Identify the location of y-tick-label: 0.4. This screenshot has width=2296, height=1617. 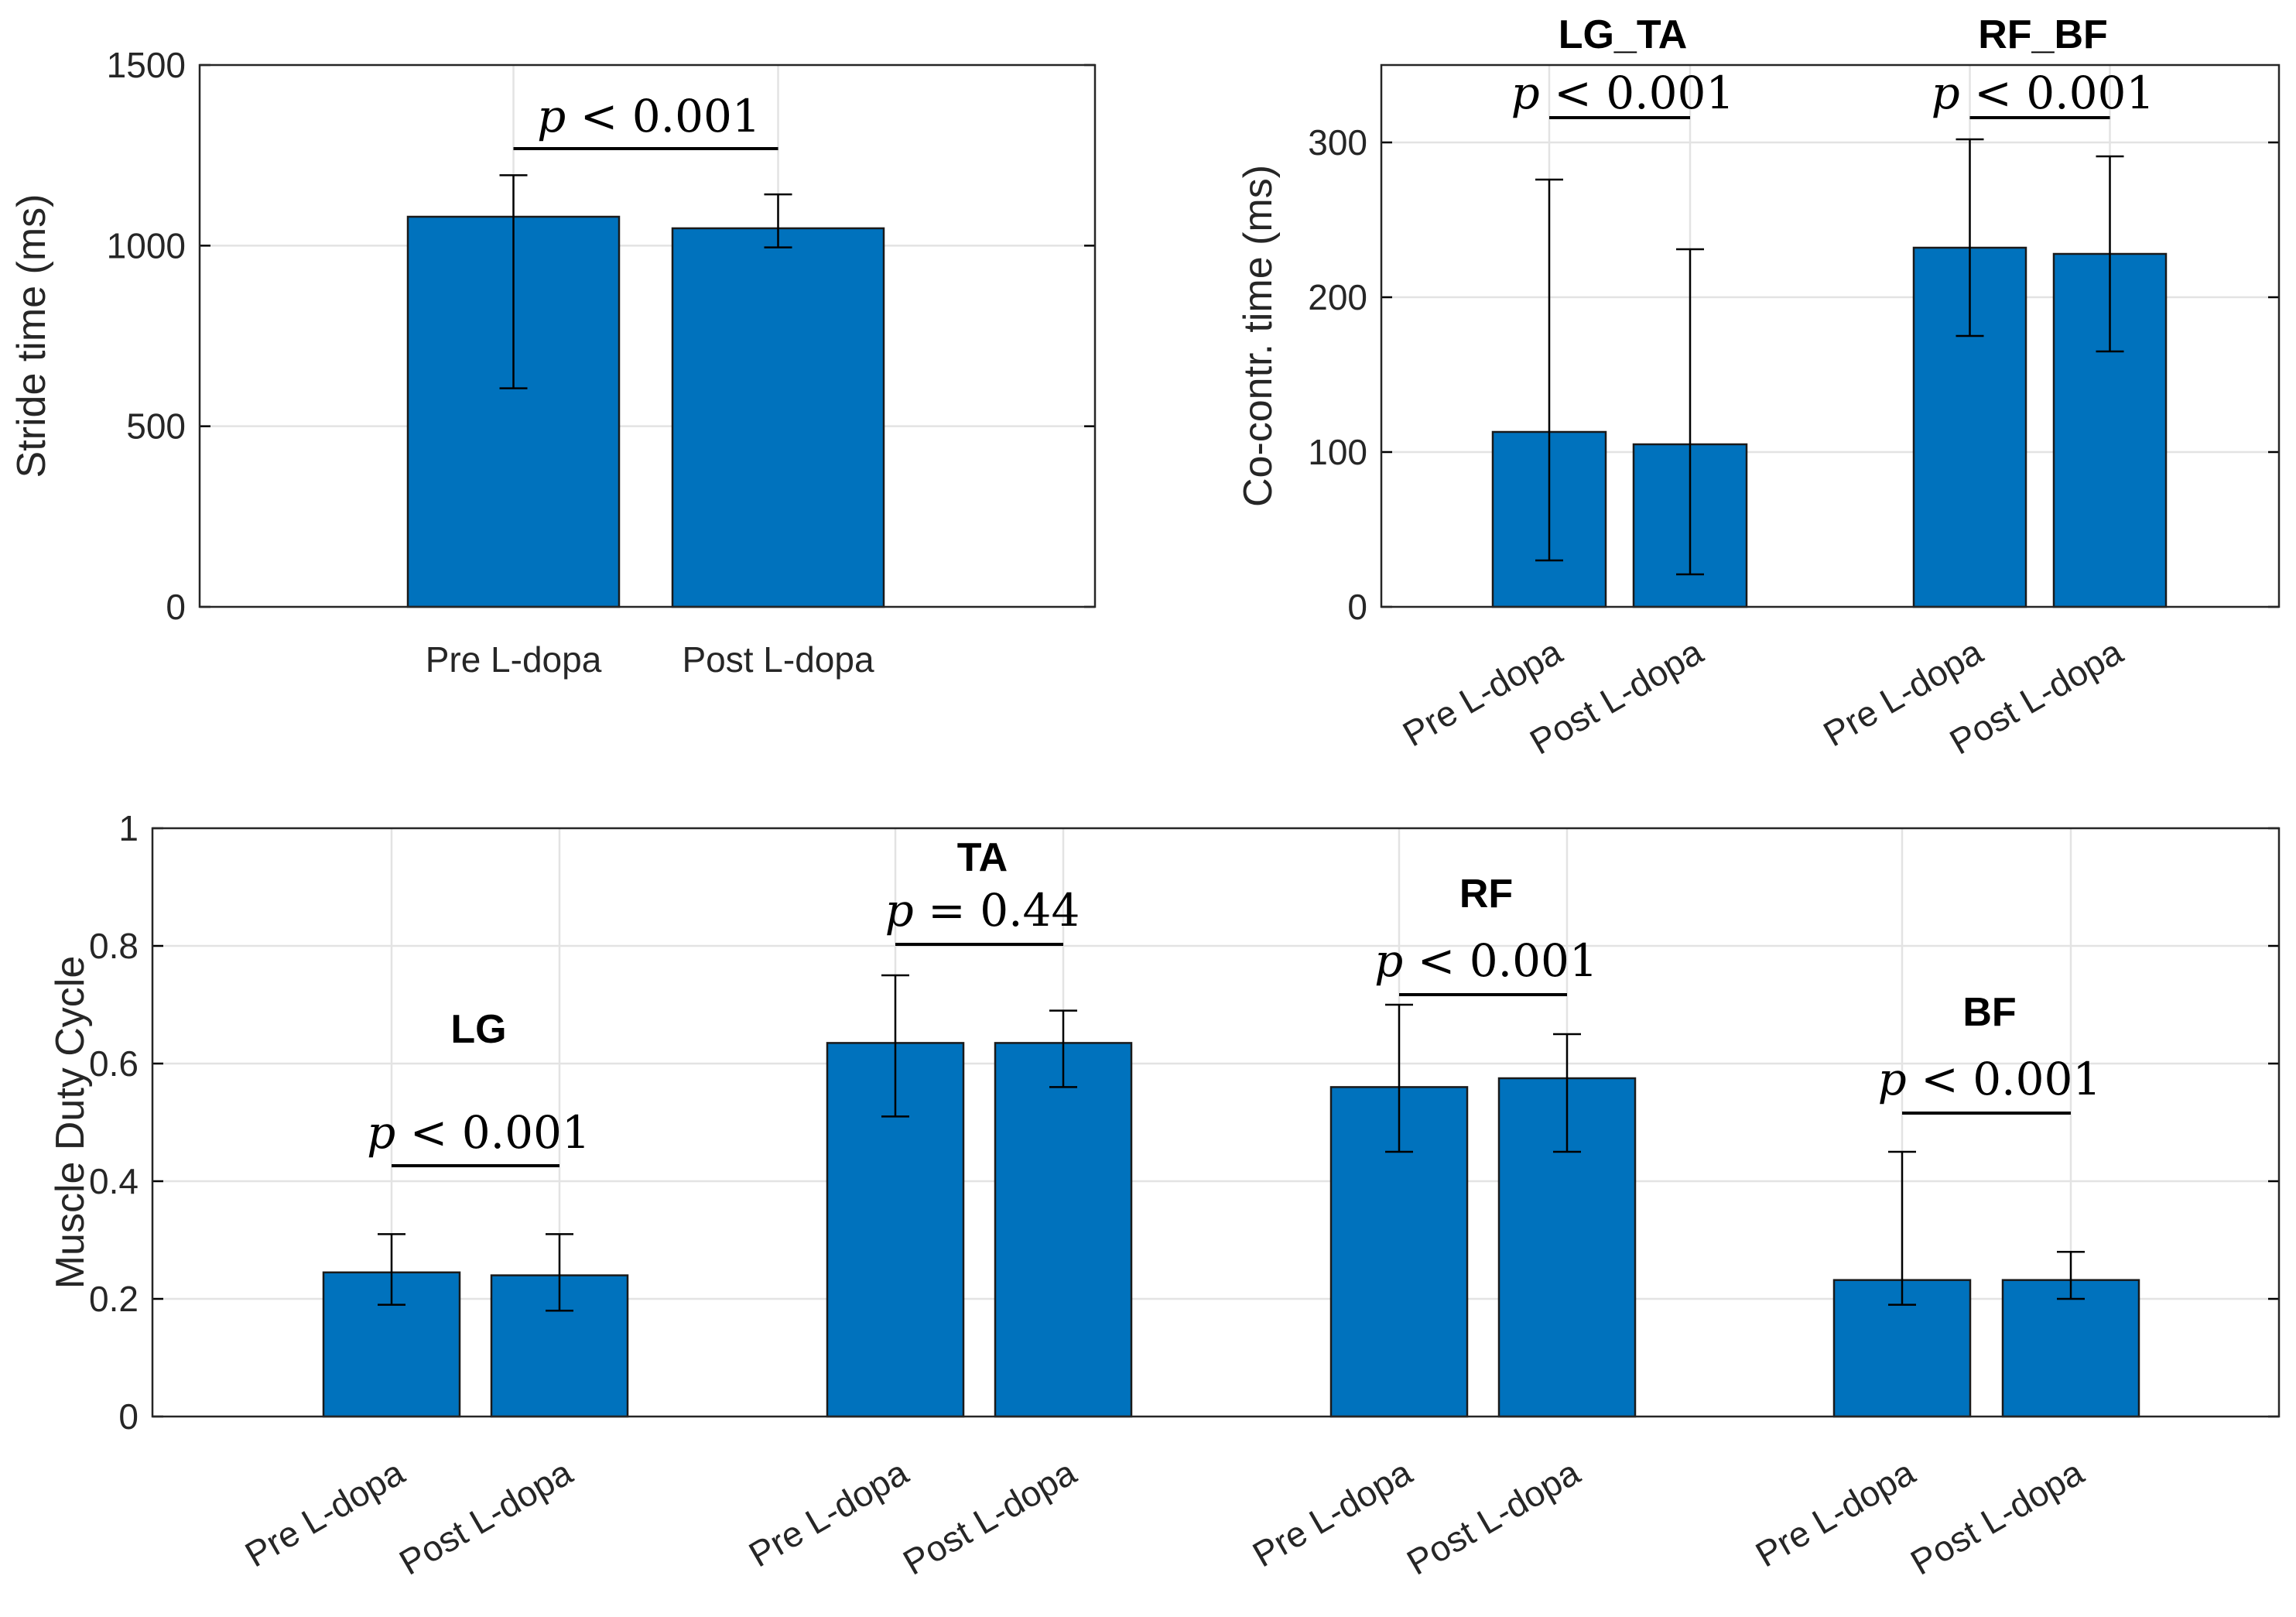
(114, 1181).